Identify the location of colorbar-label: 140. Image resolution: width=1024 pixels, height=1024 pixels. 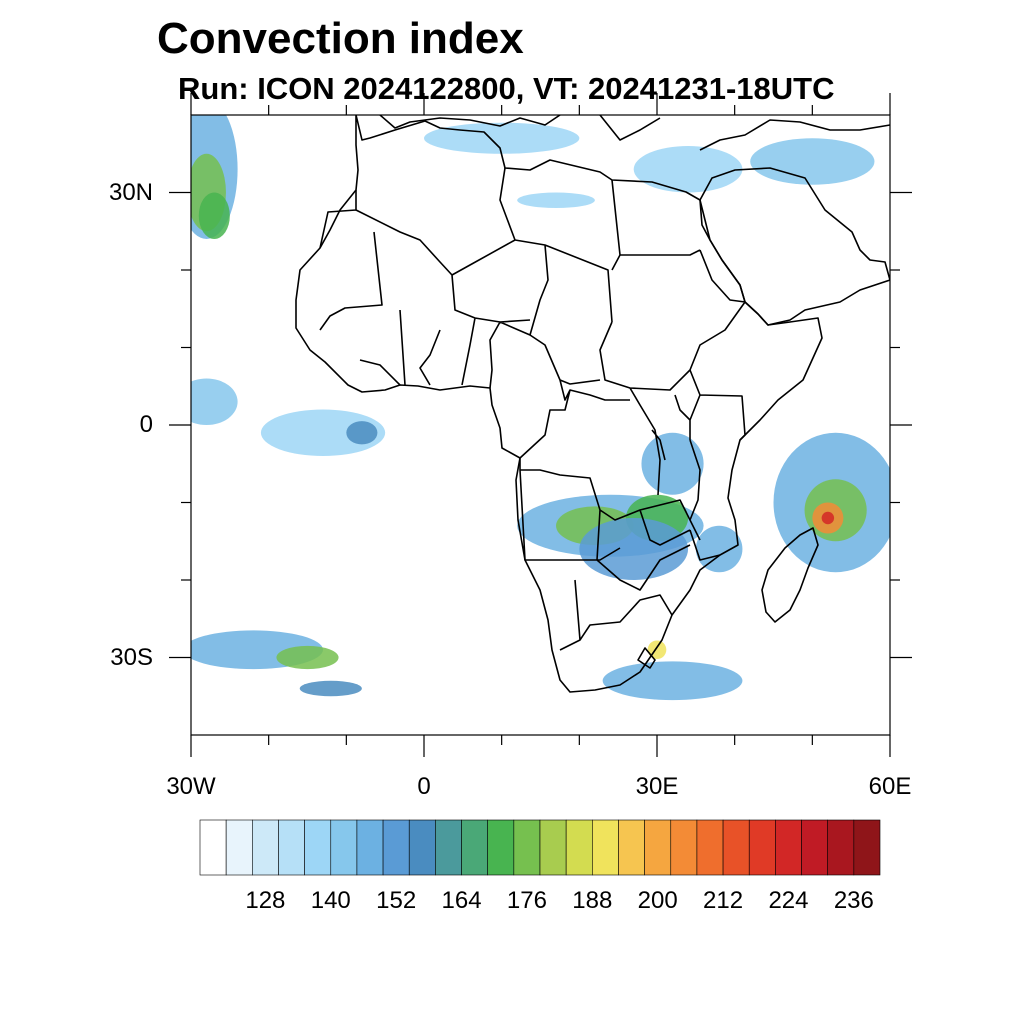
(330, 900).